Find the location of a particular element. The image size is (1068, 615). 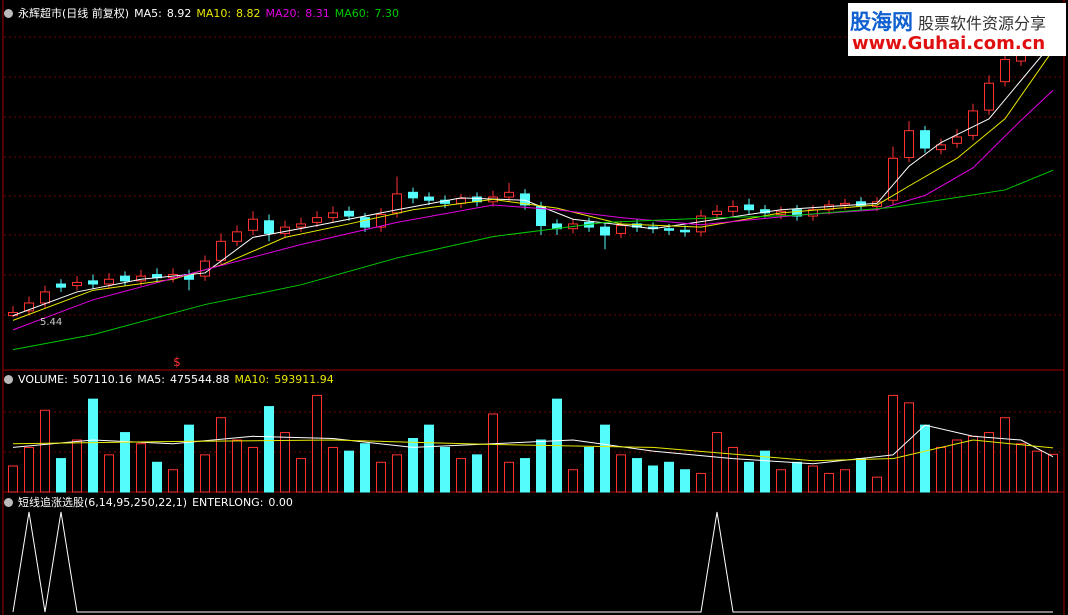

signal-marker: $ is located at coordinates (177, 362).